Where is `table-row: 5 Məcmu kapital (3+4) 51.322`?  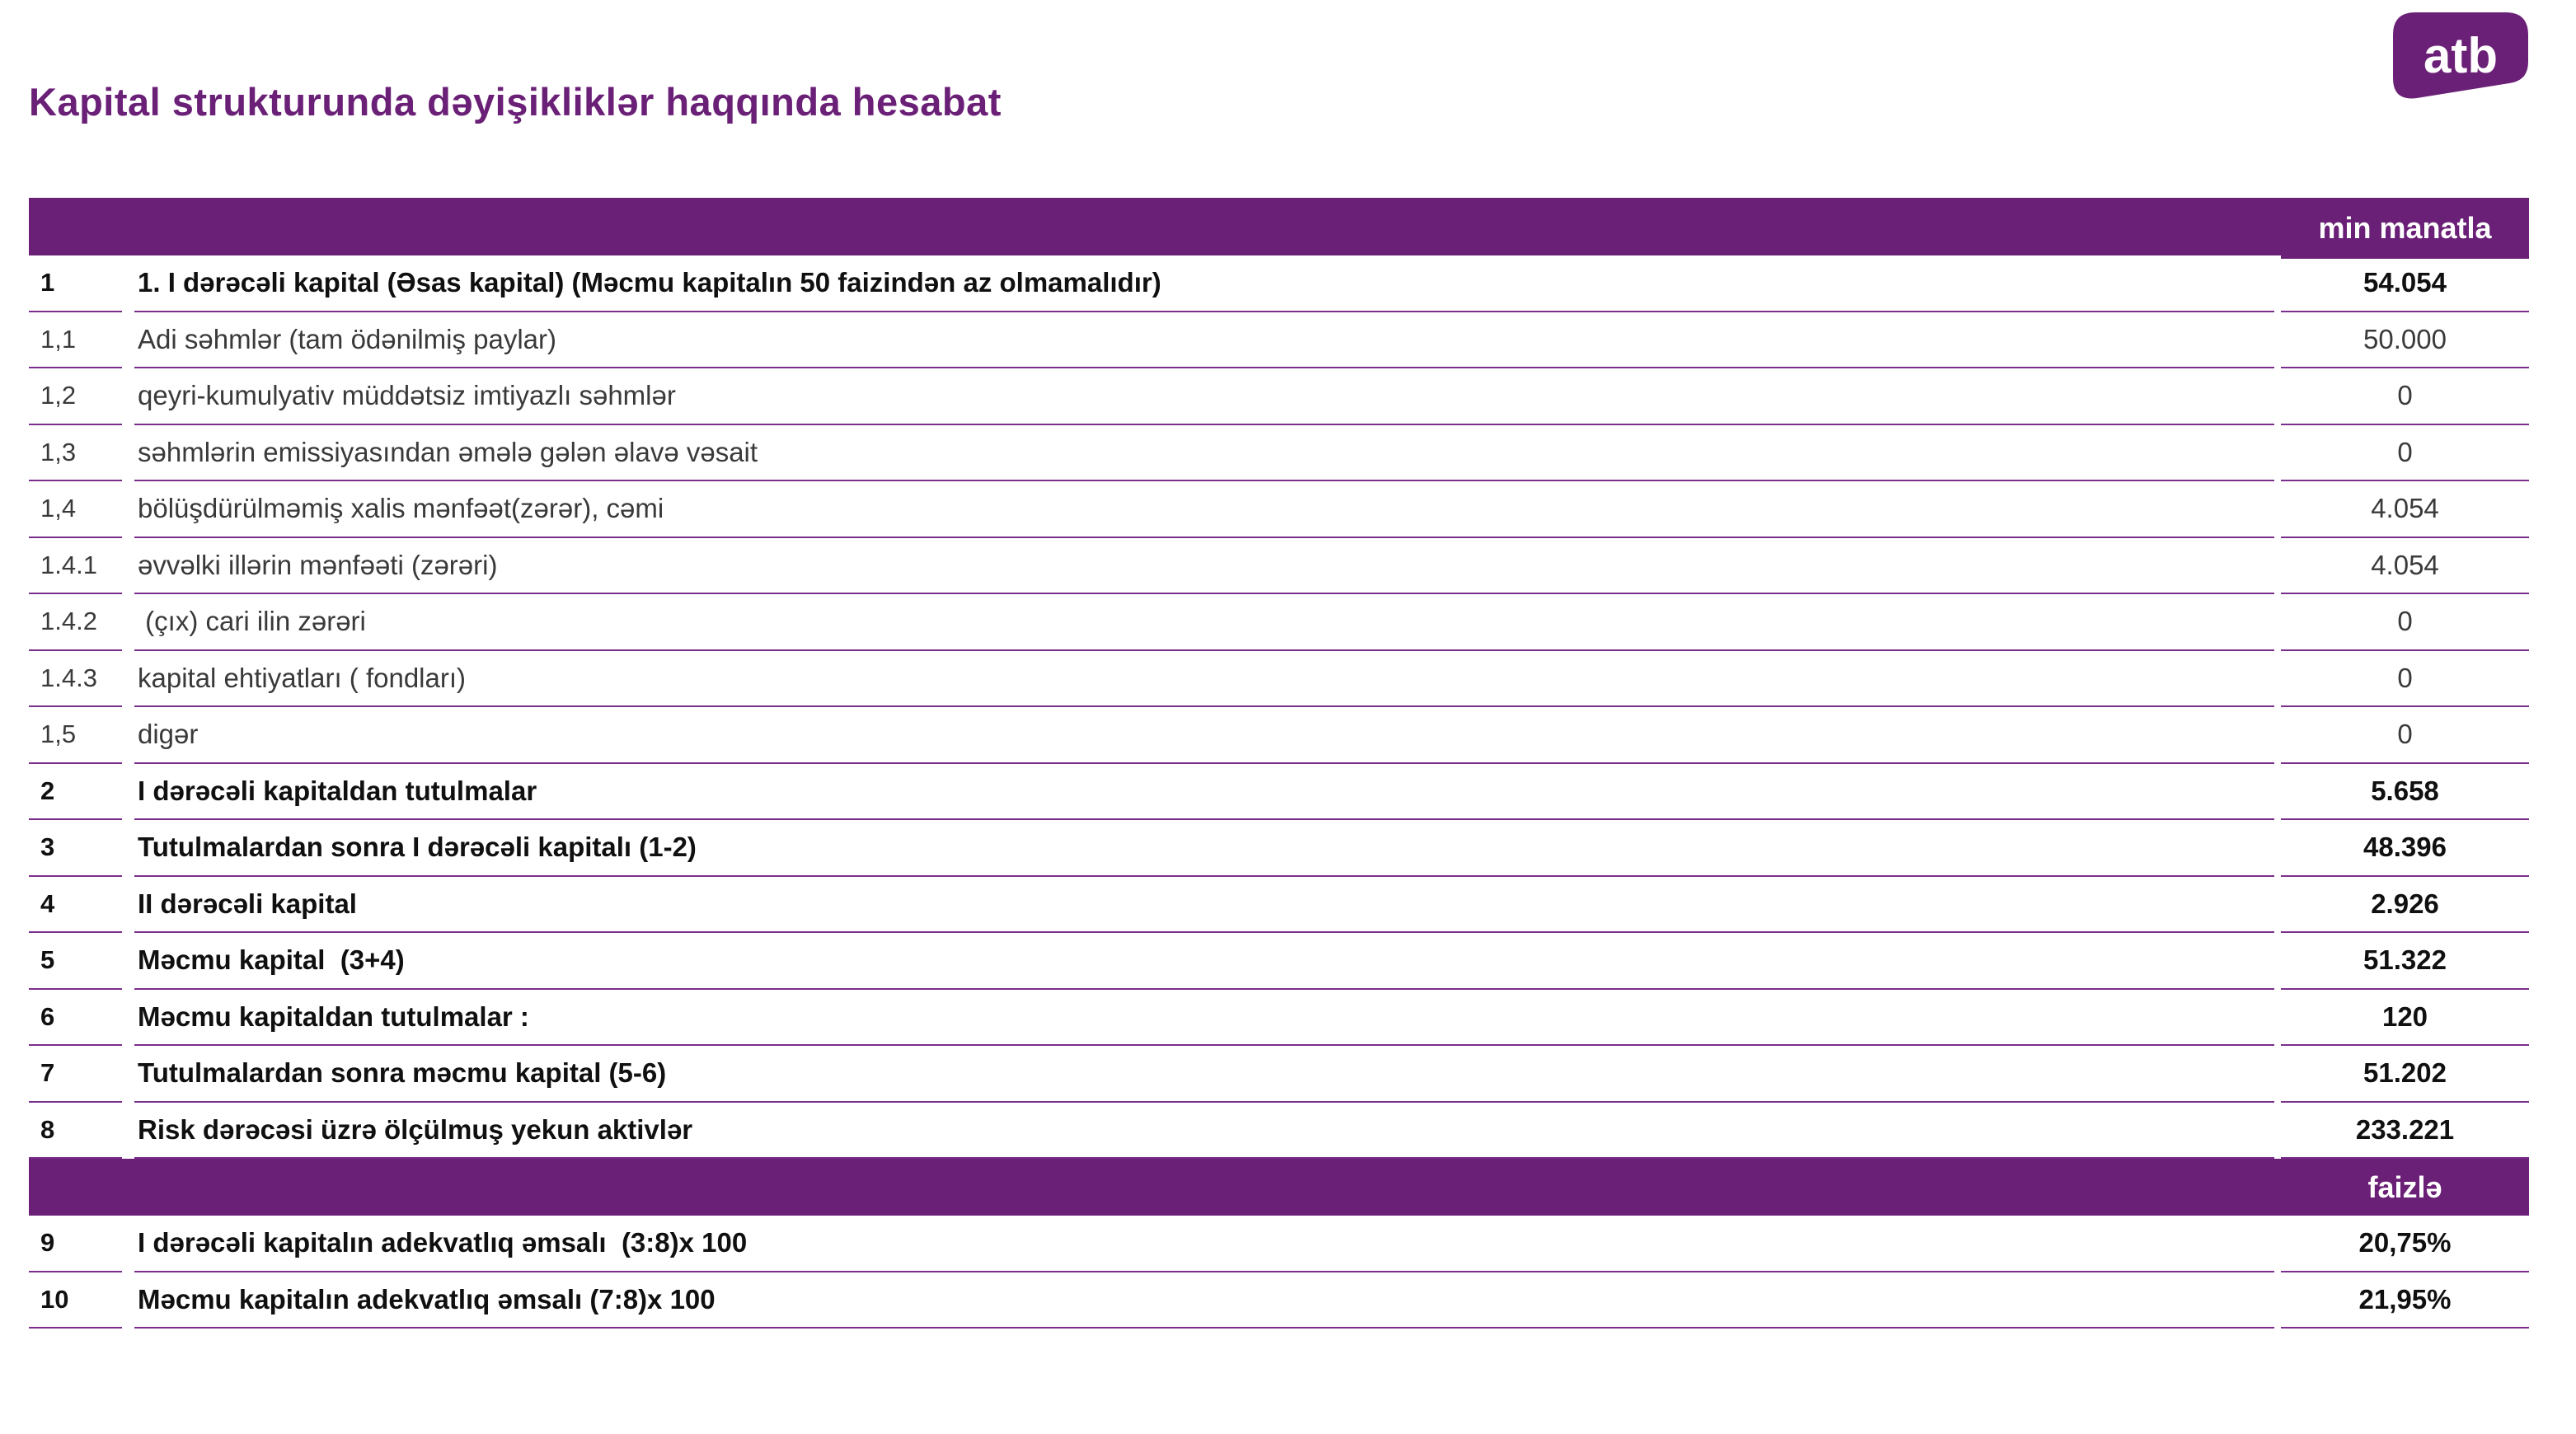 table-row: 5 Məcmu kapital (3+4) 51.322 is located at coordinates (1279, 961).